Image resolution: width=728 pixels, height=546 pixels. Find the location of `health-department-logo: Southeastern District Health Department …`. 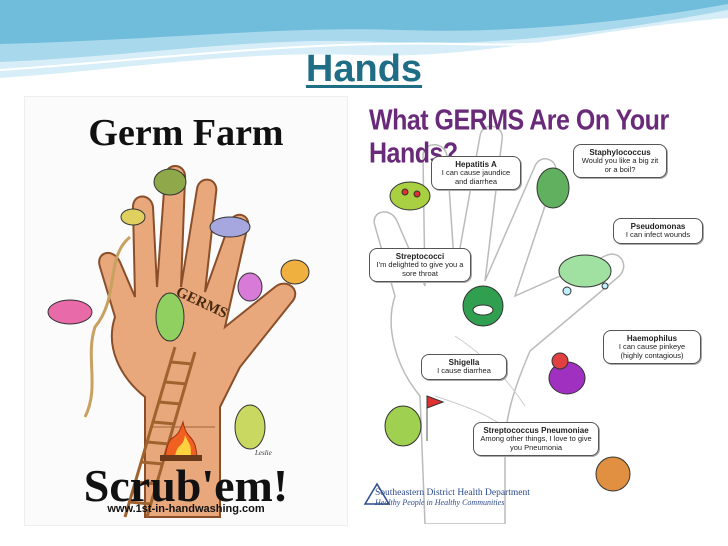

health-department-logo: Southeastern District Health Department … is located at coordinates (452, 497).